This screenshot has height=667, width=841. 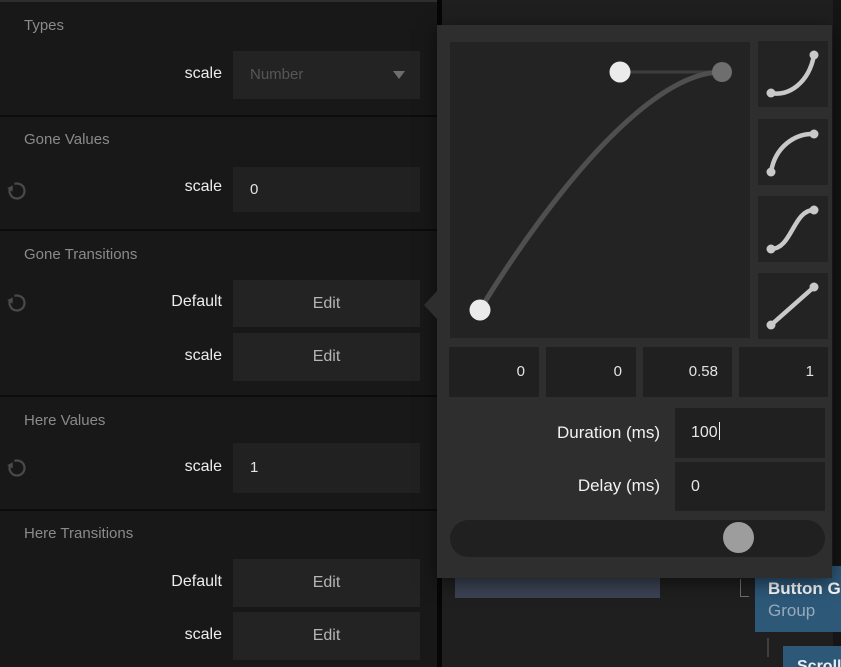 I want to click on ease-in-out-curve-icon, so click(x=792, y=229).